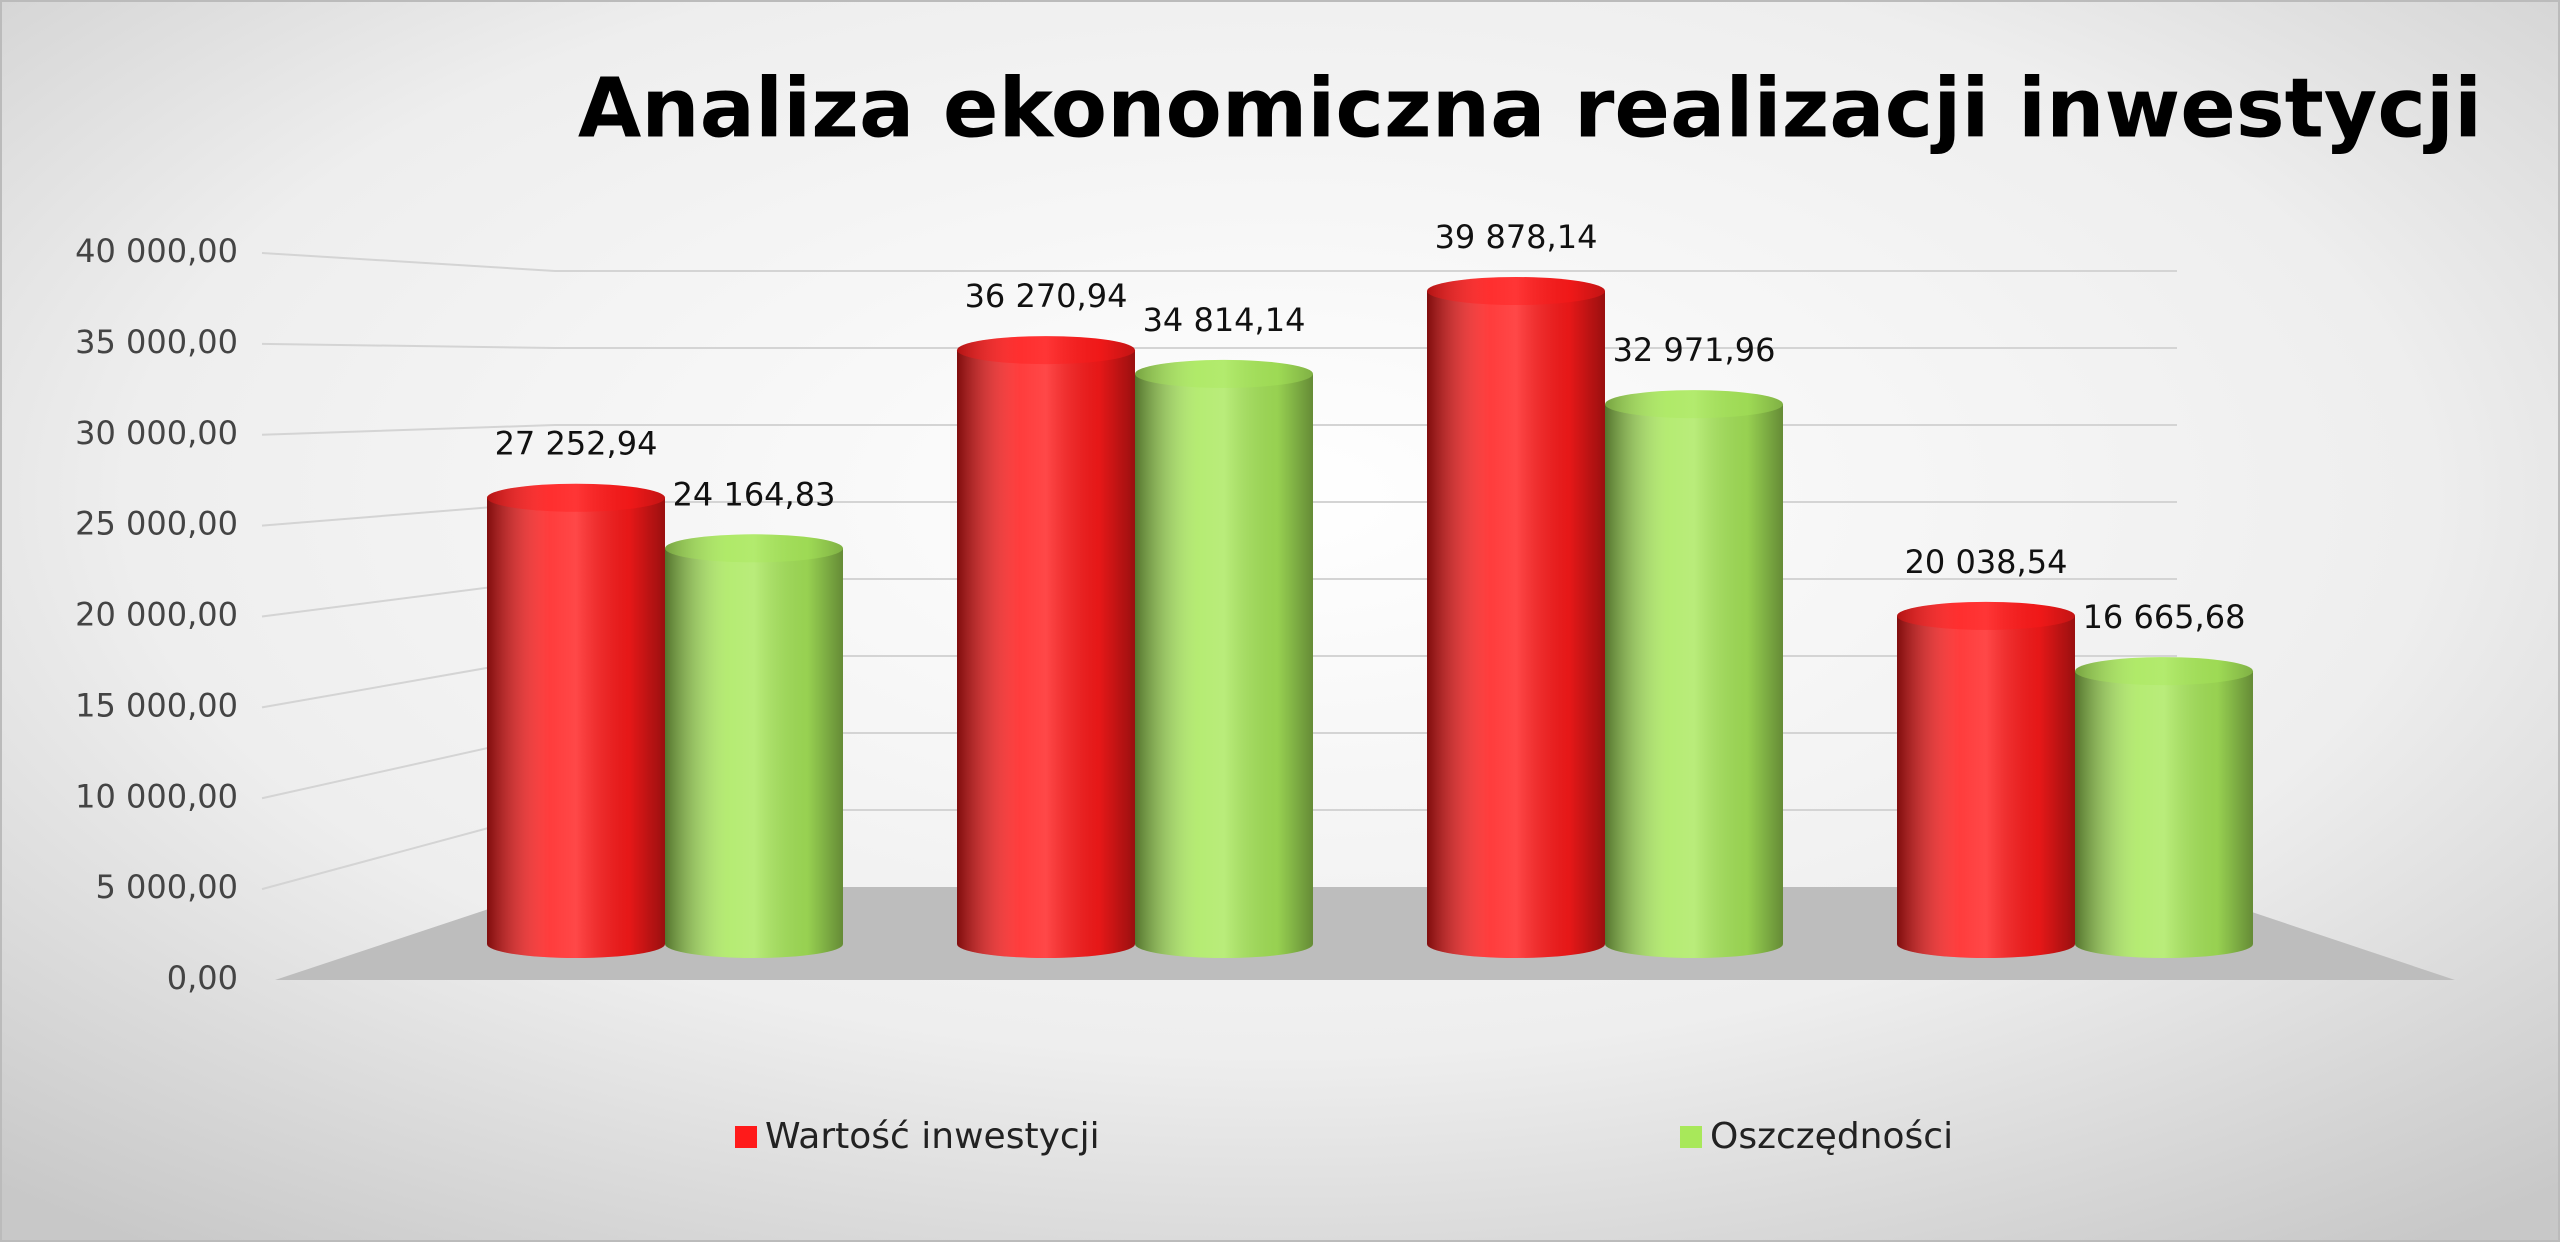 The width and height of the screenshot is (2560, 1242). Describe the element at coordinates (156, 433) in the screenshot. I see `y-tick-label: 30 000,00` at that location.